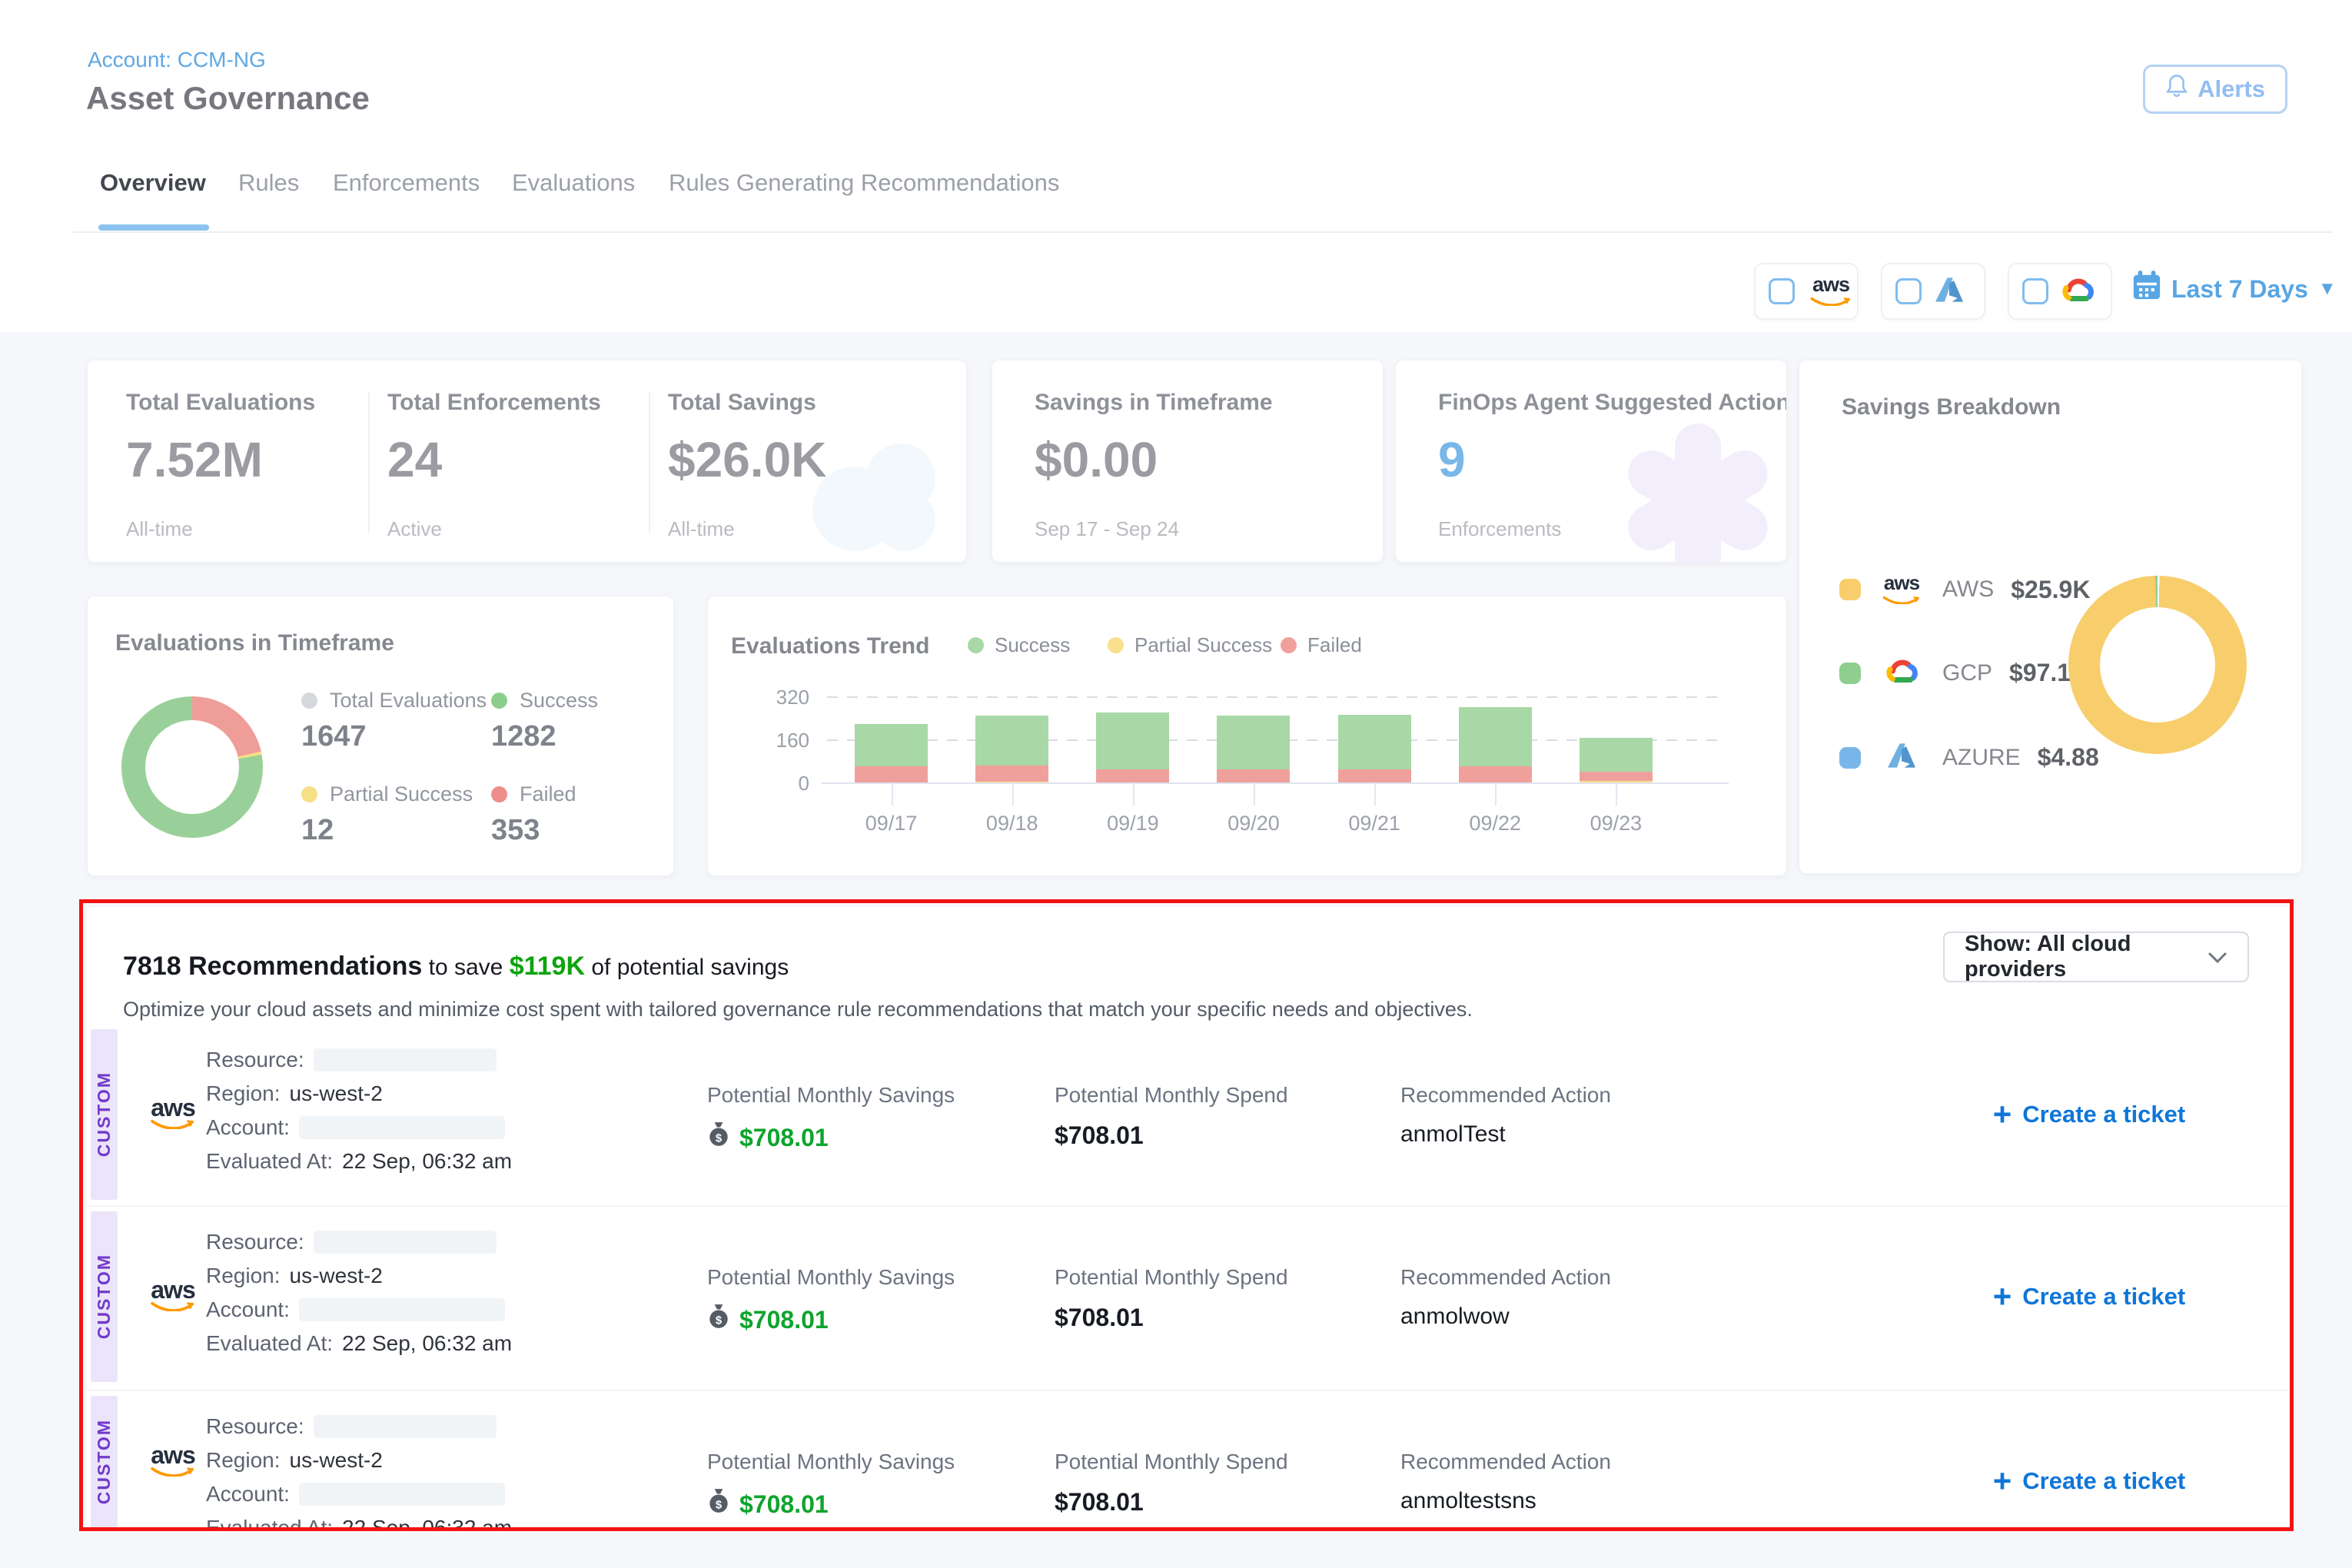 The height and width of the screenshot is (1568, 2352). What do you see at coordinates (406, 182) in the screenshot?
I see `tab-enforcements: Enforcements` at bounding box center [406, 182].